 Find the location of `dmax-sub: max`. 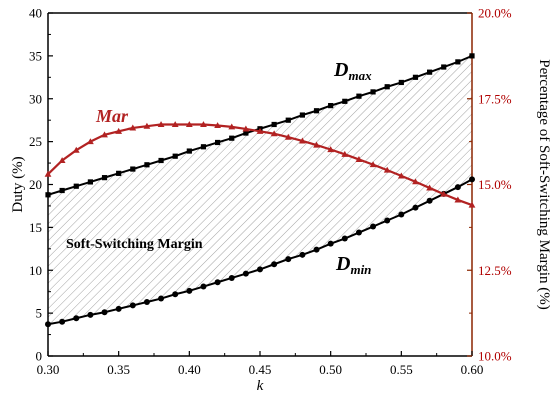

dmax-sub: max is located at coordinates (360, 75).